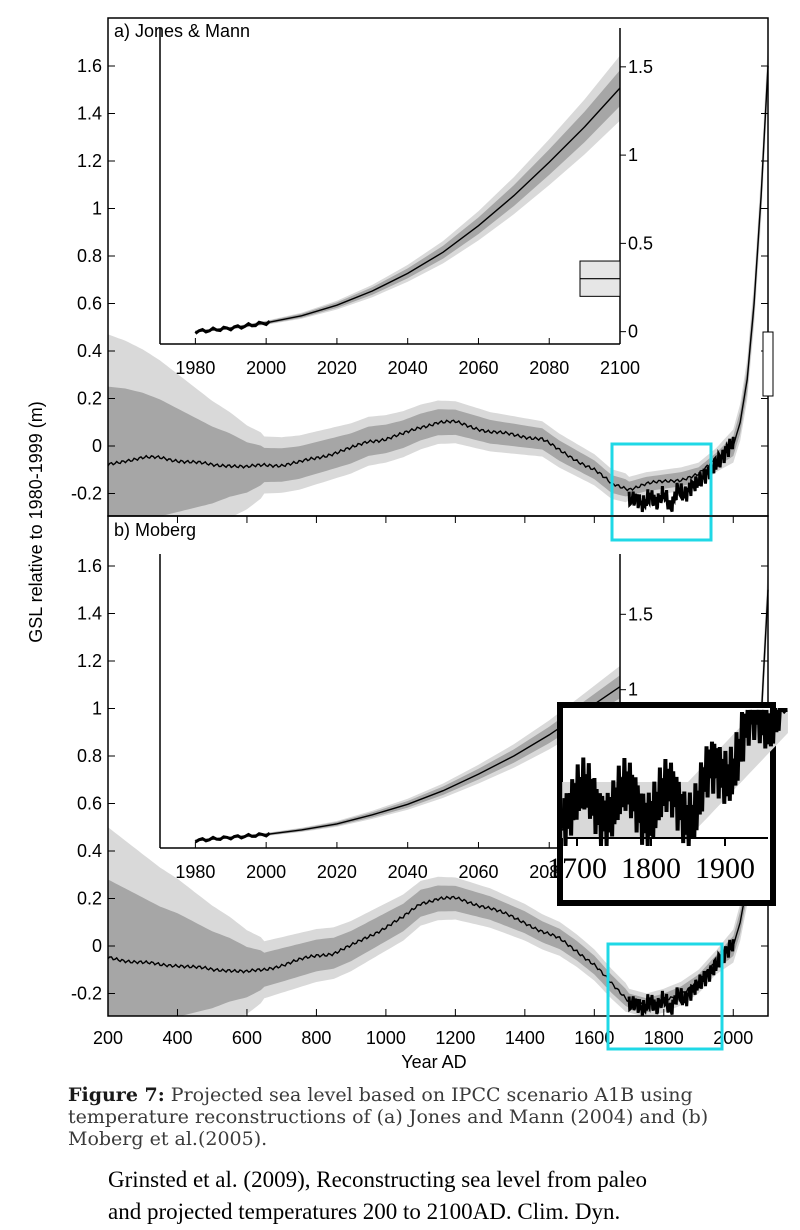  I want to click on zoom-tick-label: 1800, so click(651, 868).